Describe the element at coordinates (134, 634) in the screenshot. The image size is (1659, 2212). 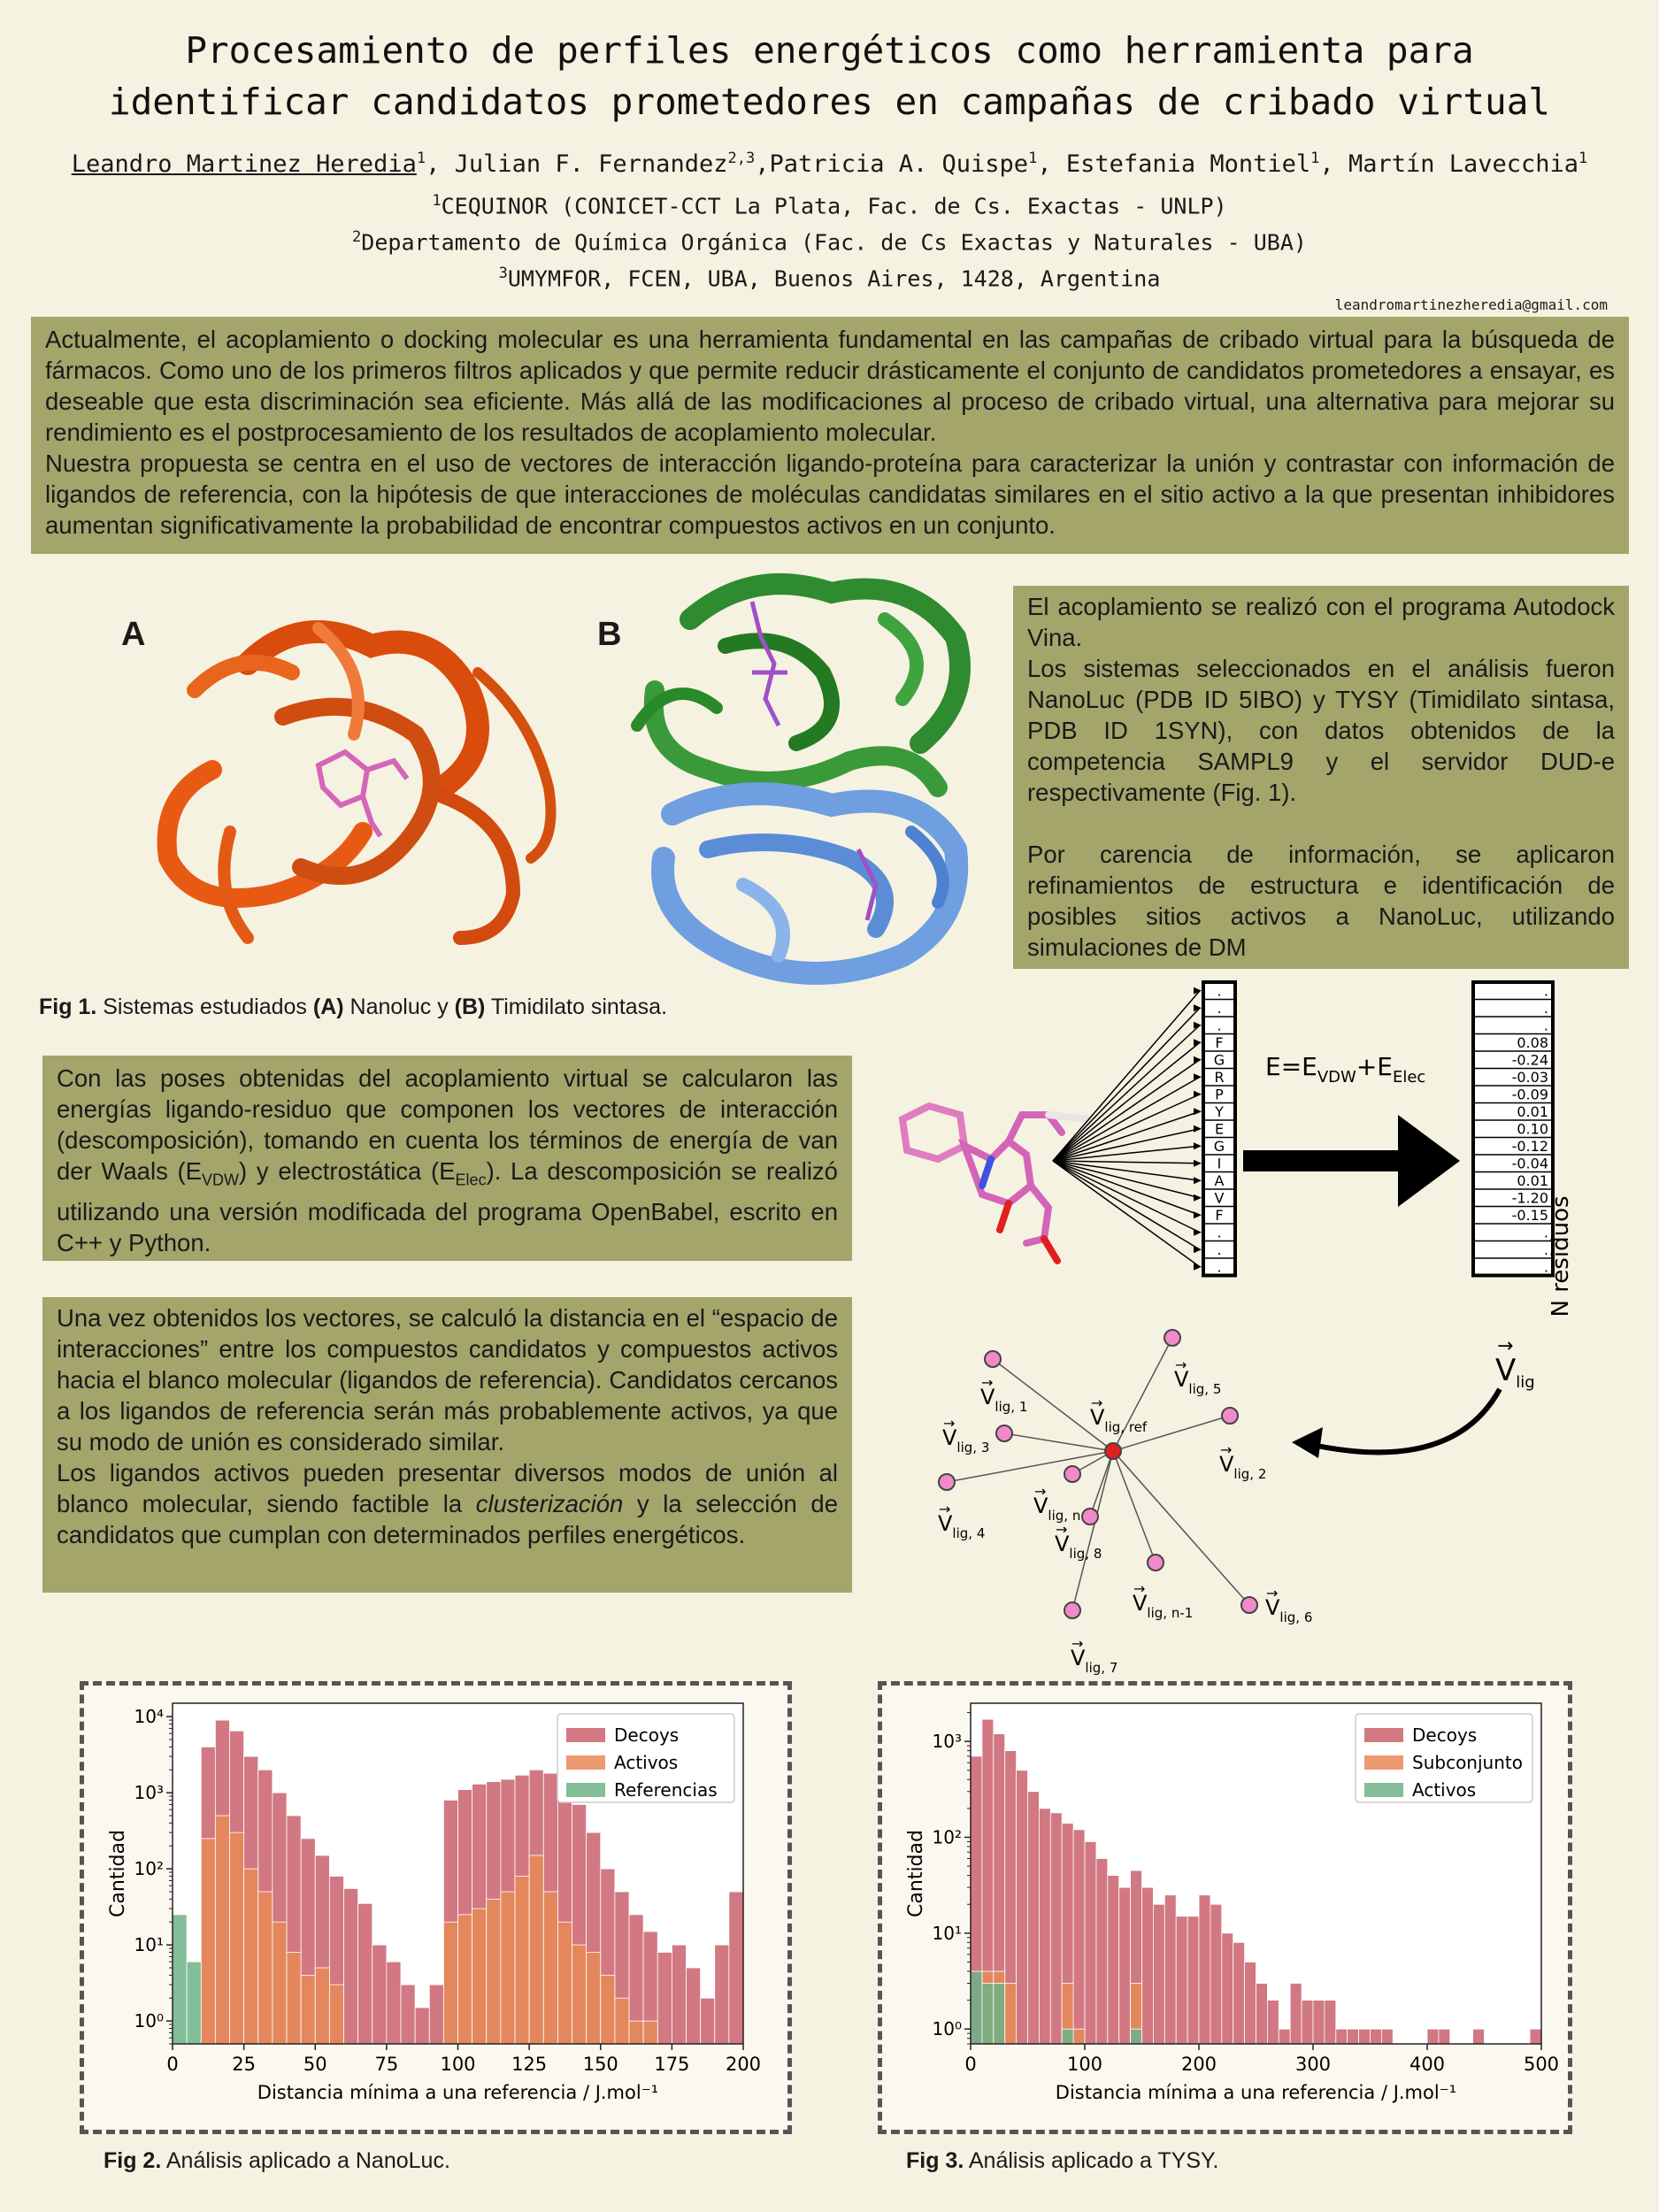
I see `fig1-label-a: A` at that location.